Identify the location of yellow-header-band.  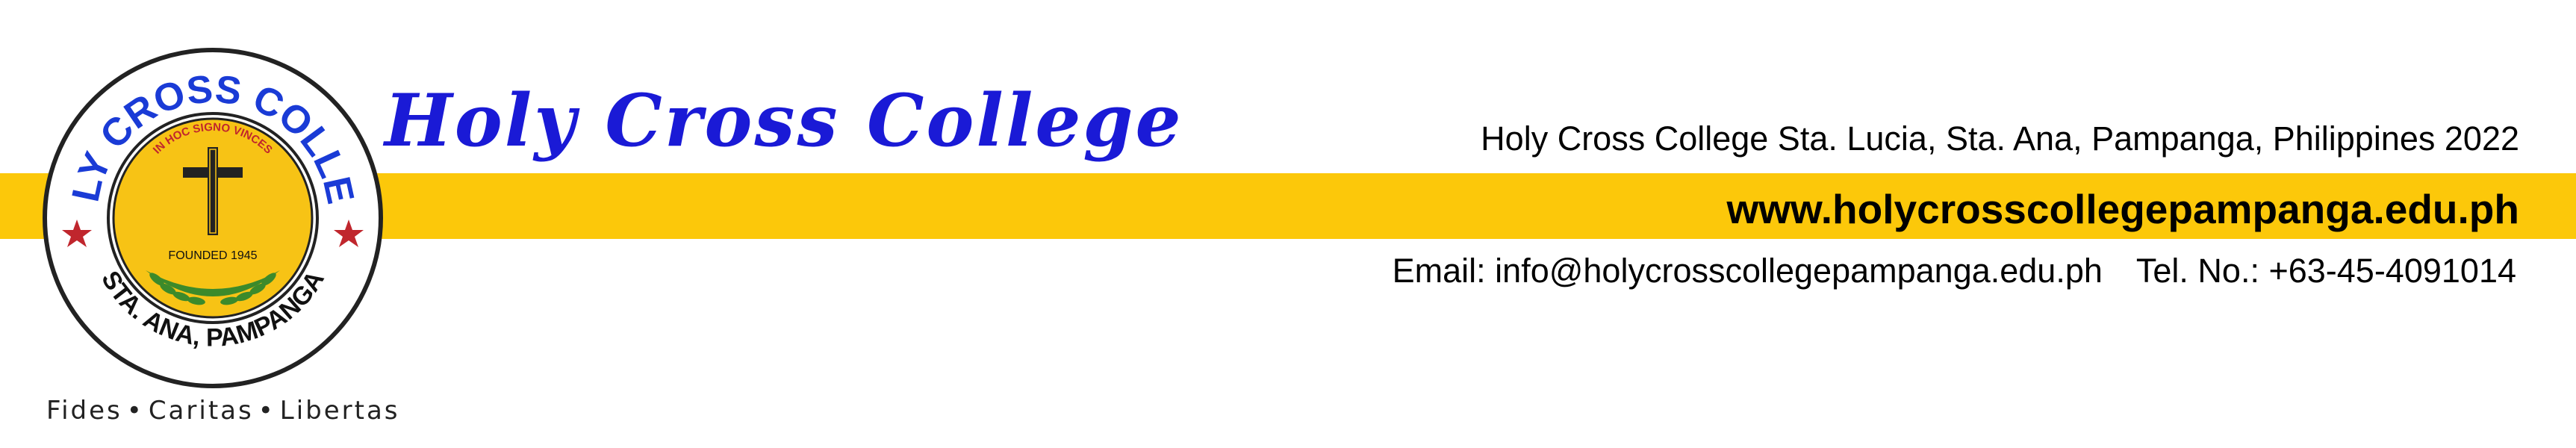
(1288, 206).